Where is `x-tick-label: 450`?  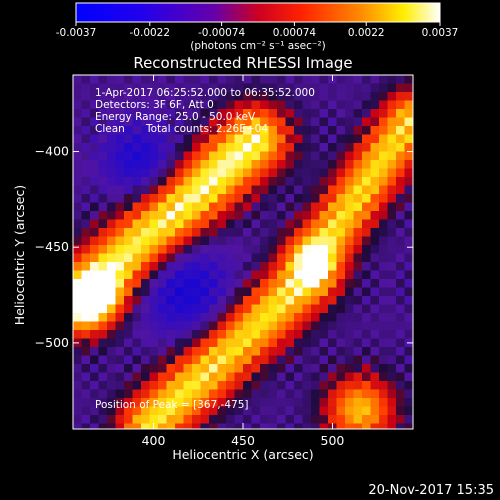
x-tick-label: 450 is located at coordinates (243, 440).